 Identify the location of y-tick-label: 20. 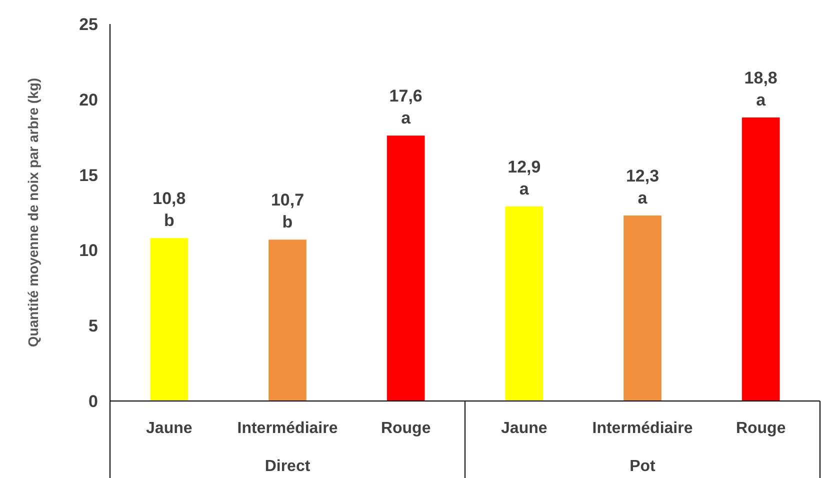
(88, 100).